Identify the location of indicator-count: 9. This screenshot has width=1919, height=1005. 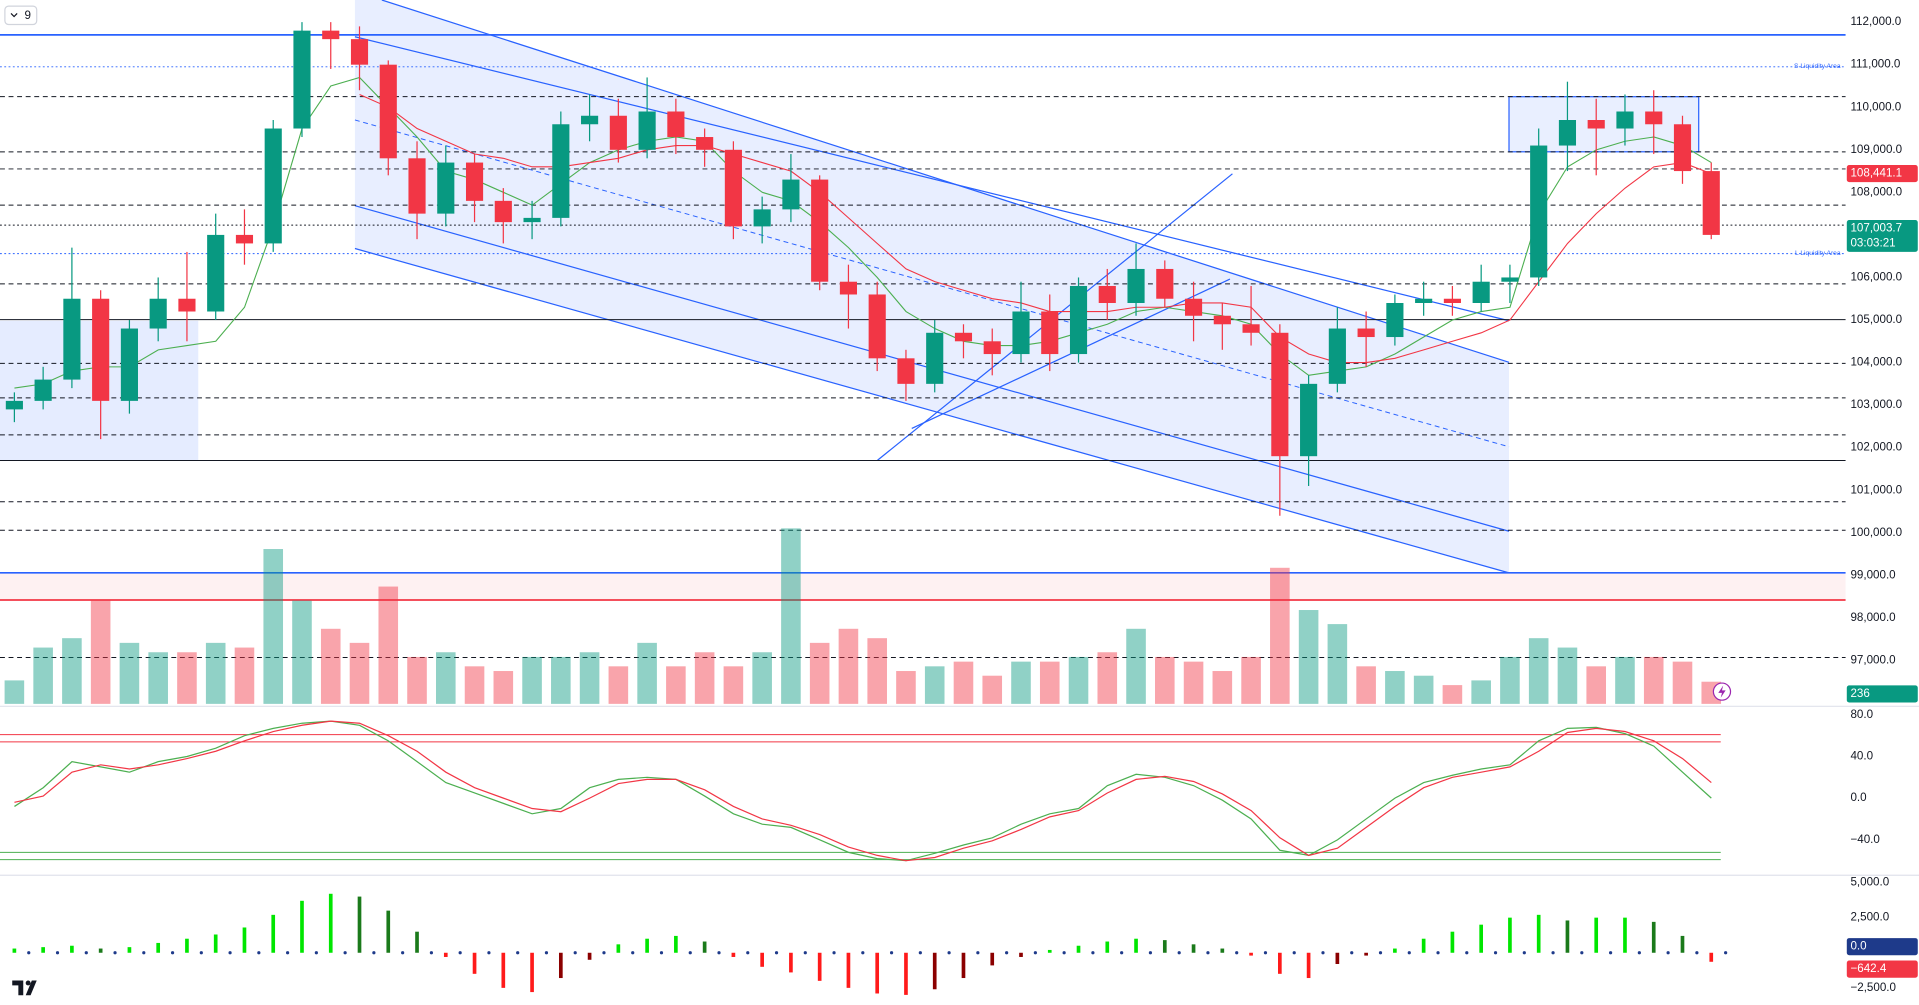
(27, 15).